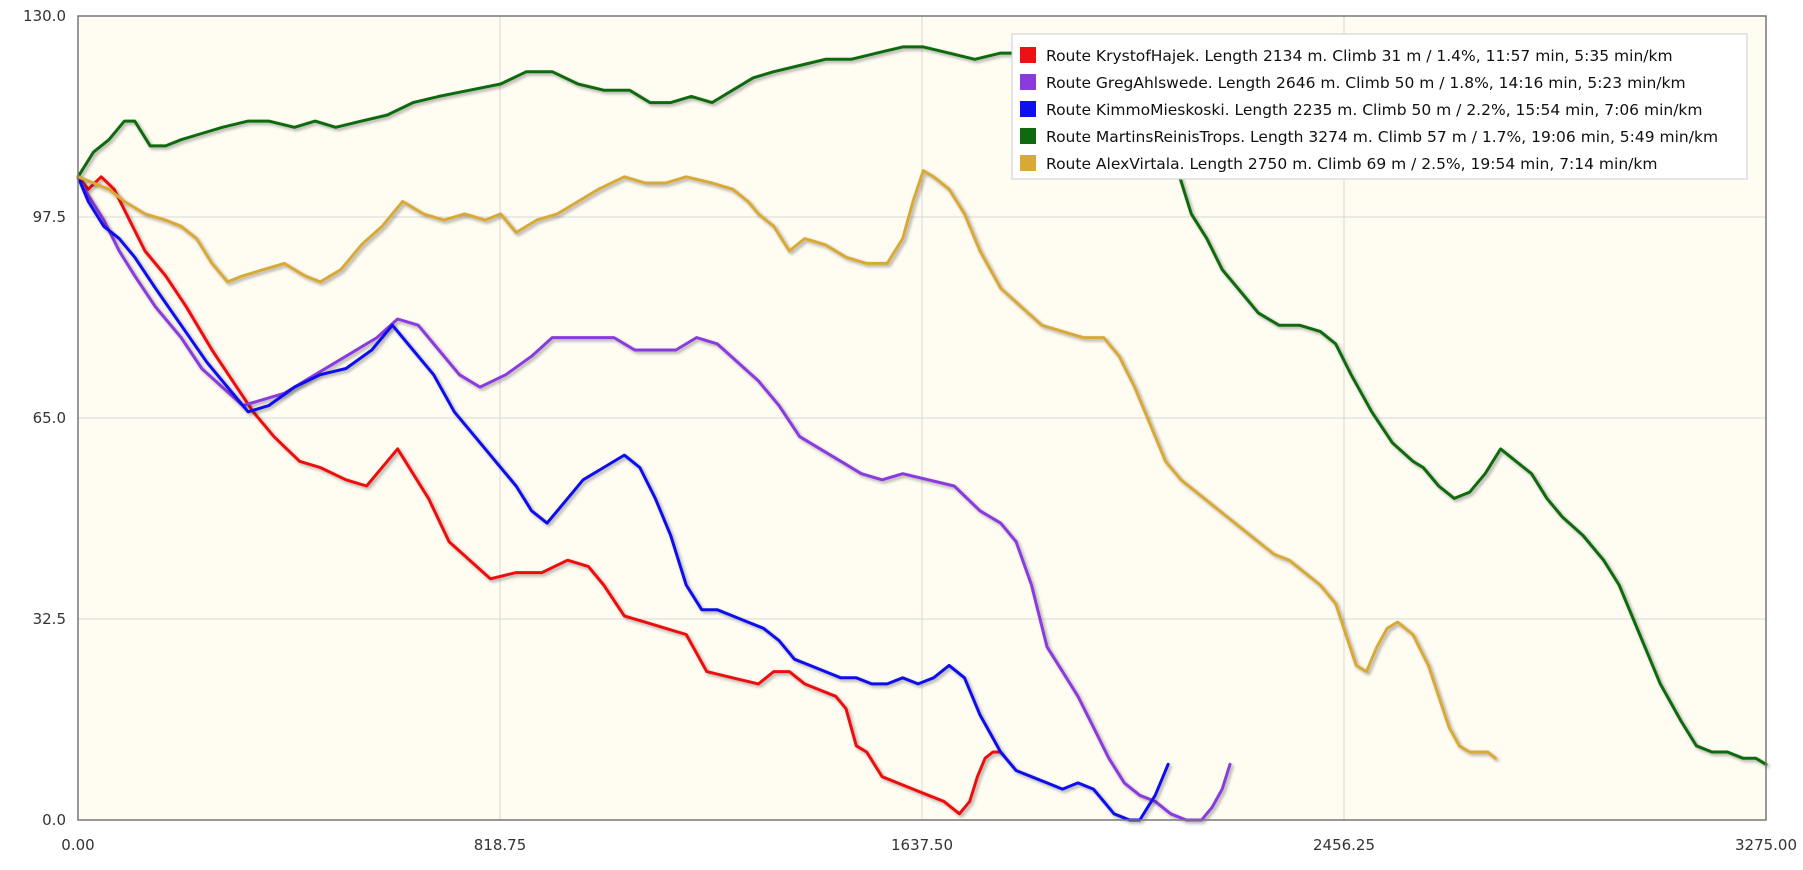 Image resolution: width=1803 pixels, height=870 pixels. I want to click on x-tick-label-4: 3275.00, so click(1766, 845).